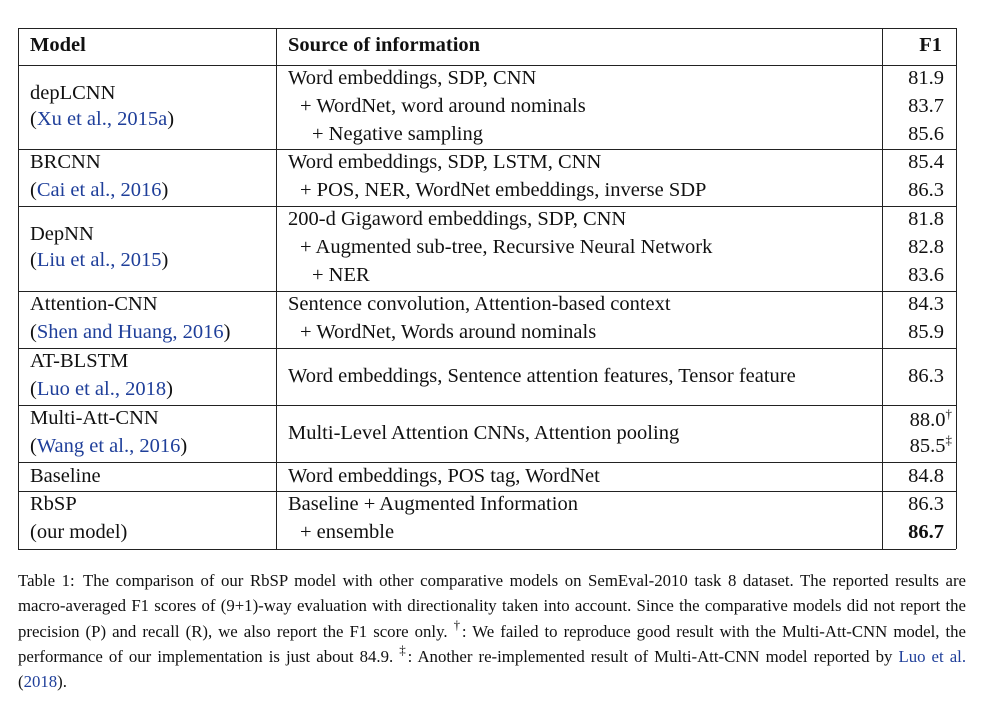 The width and height of the screenshot is (996, 704). I want to click on source-line: + NER, so click(341, 275).